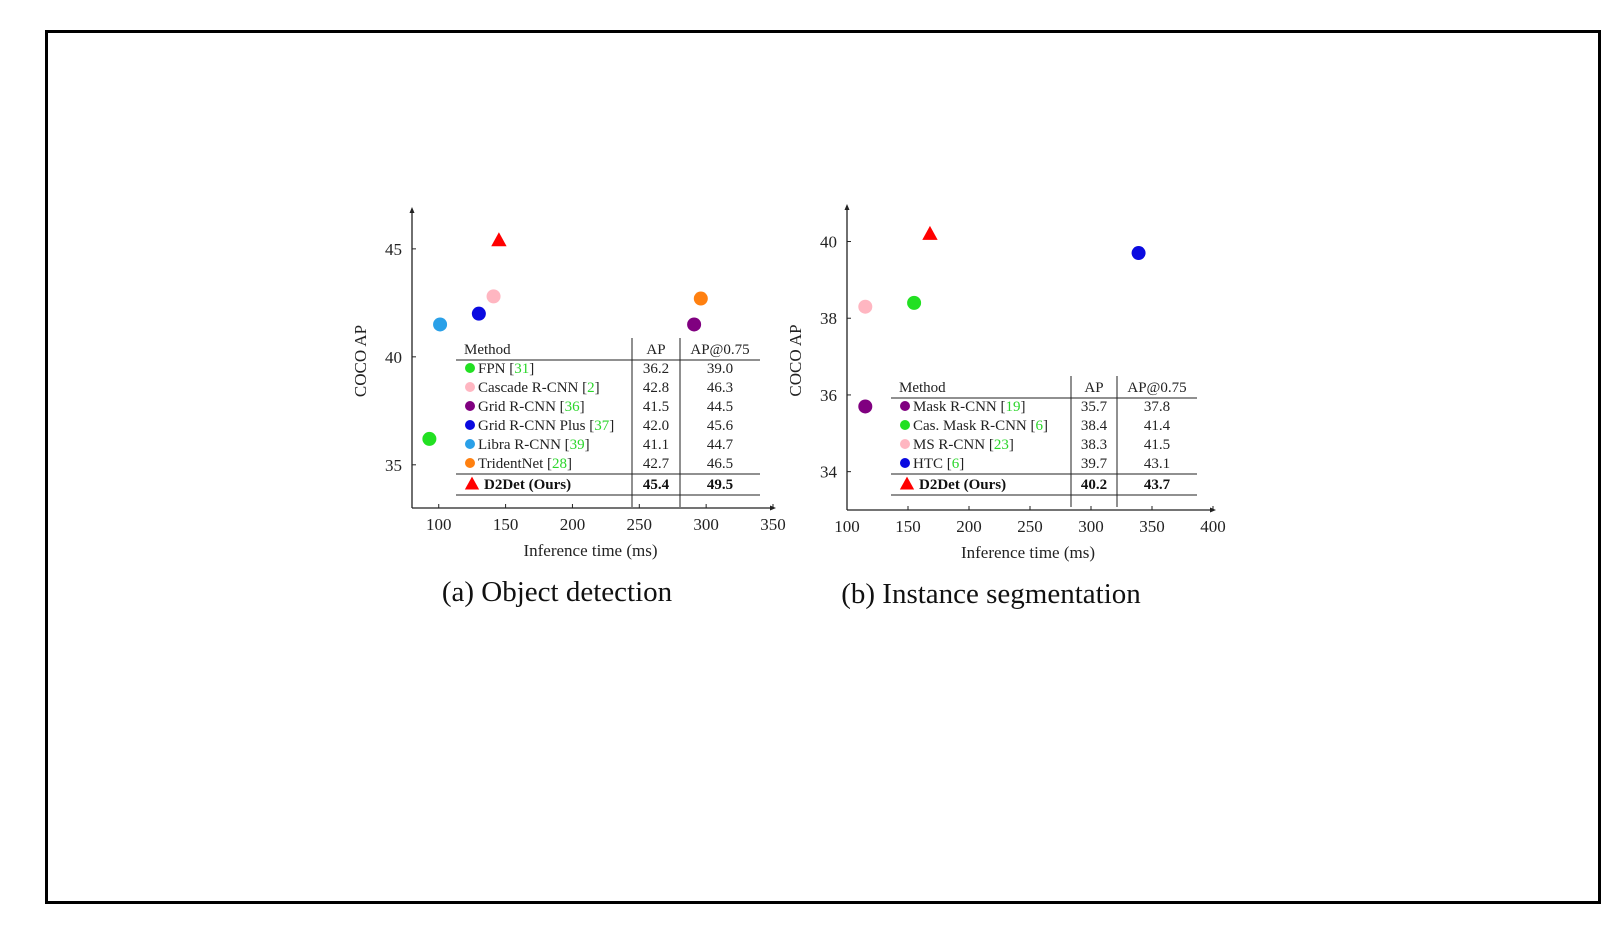  Describe the element at coordinates (573, 407) in the screenshot. I see `table-ref: 36` at that location.